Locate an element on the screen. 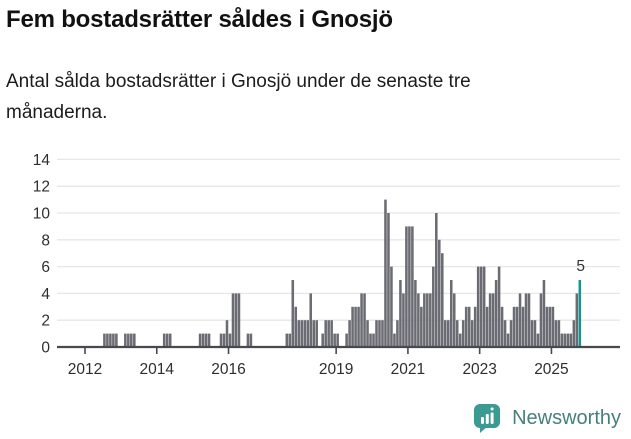 The height and width of the screenshot is (439, 631). y-axis-tick-label: 2 is located at coordinates (45, 321).